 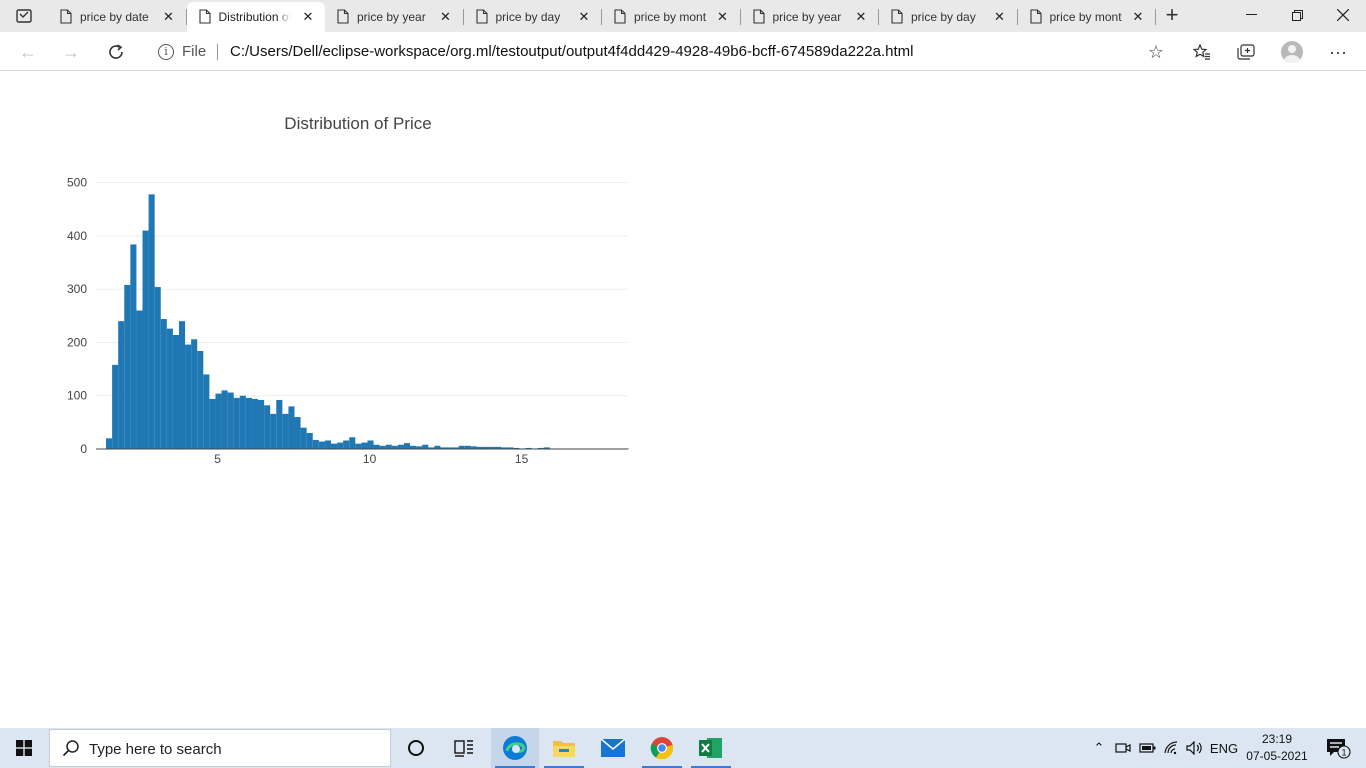 I want to click on refresh-icon, so click(x=116, y=51).